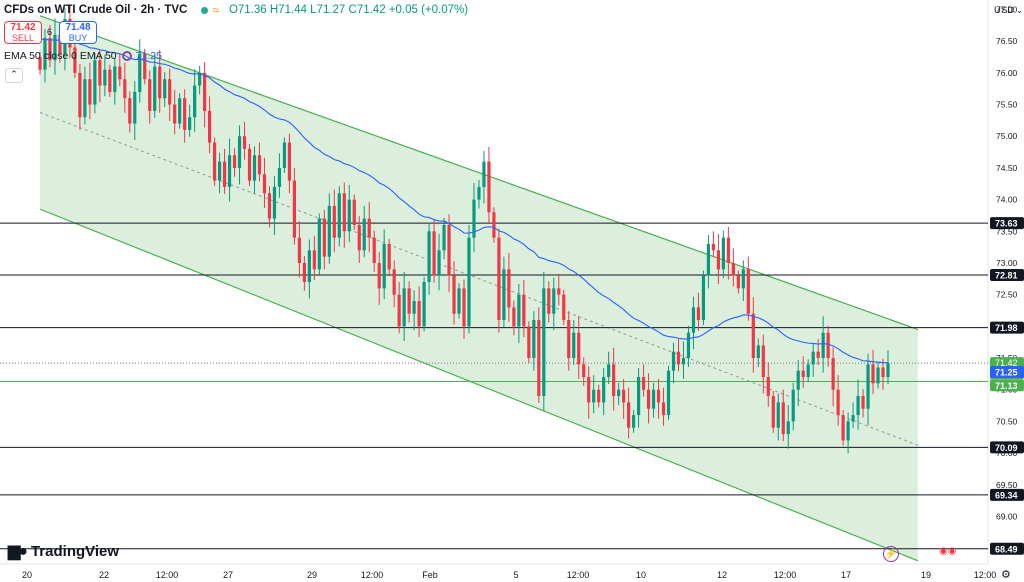  I want to click on x-tick-label: 12, so click(722, 575).